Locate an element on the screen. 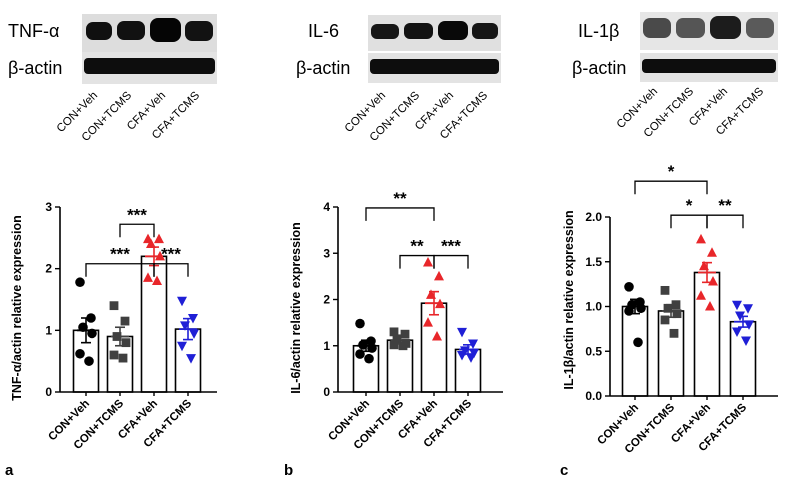 Image resolution: width=800 pixels, height=485 pixels. panel-c-target-blot-label: IL-1β is located at coordinates (598, 31).